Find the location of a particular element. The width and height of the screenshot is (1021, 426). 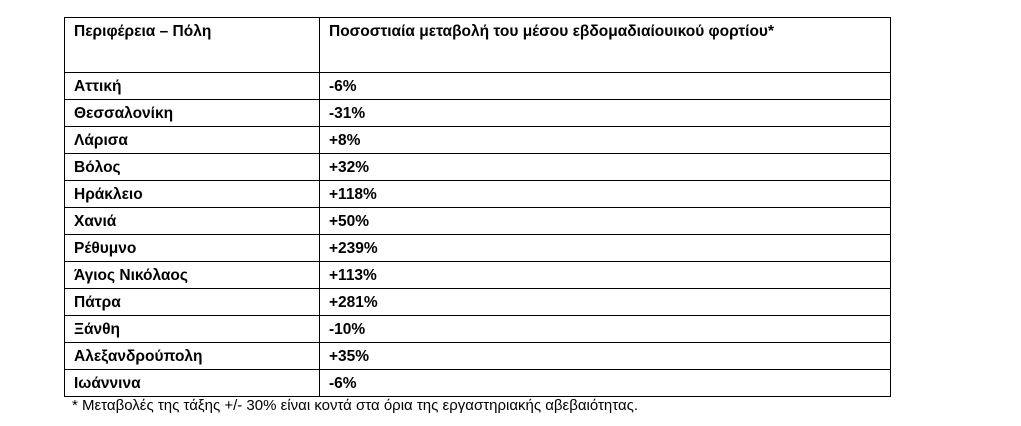

table-row: Ρέθυμνο +239% is located at coordinates (477, 248).